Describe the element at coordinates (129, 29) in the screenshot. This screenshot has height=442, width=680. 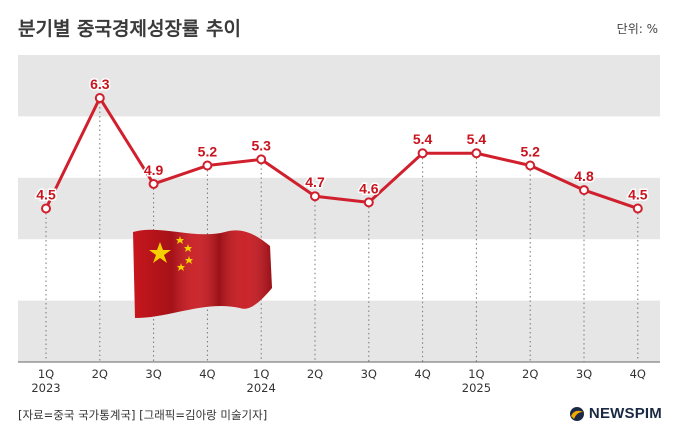
I see `chart-title: 분기별 중국경제성장률 추이` at that location.